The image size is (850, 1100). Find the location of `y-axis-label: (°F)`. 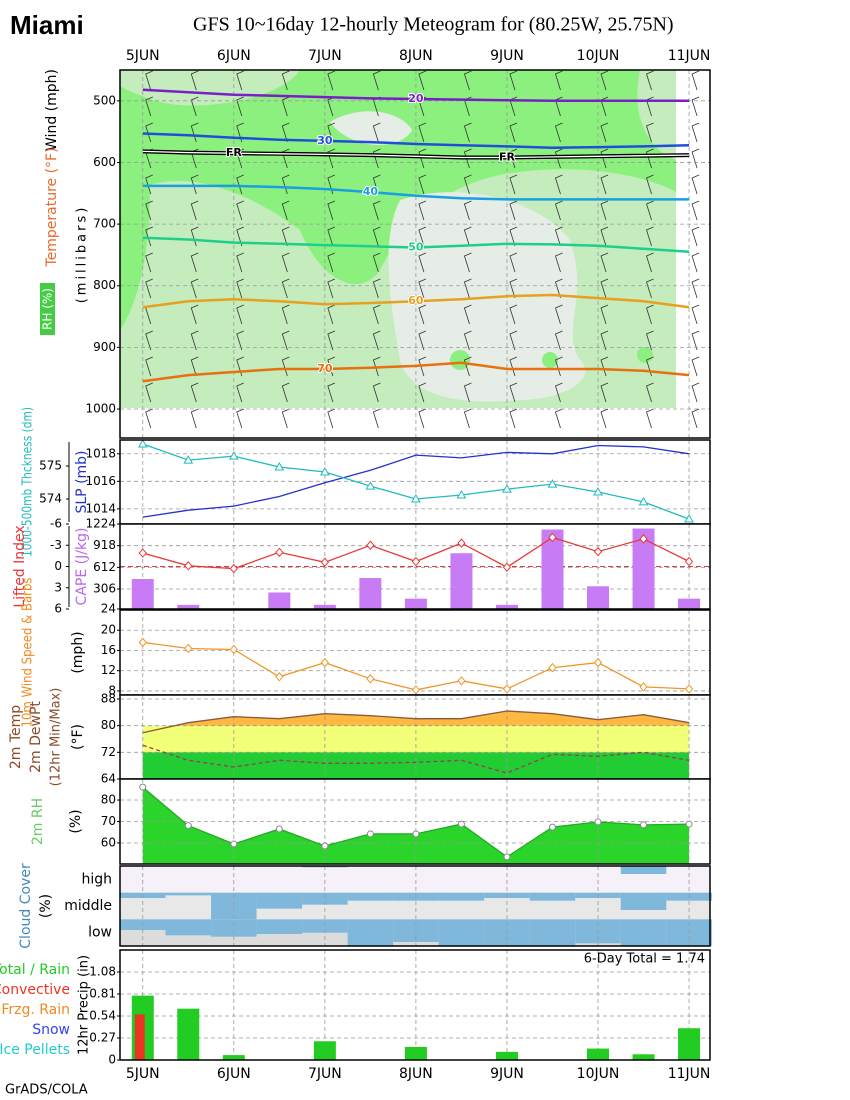

y-axis-label: (°F) is located at coordinates (78, 737).